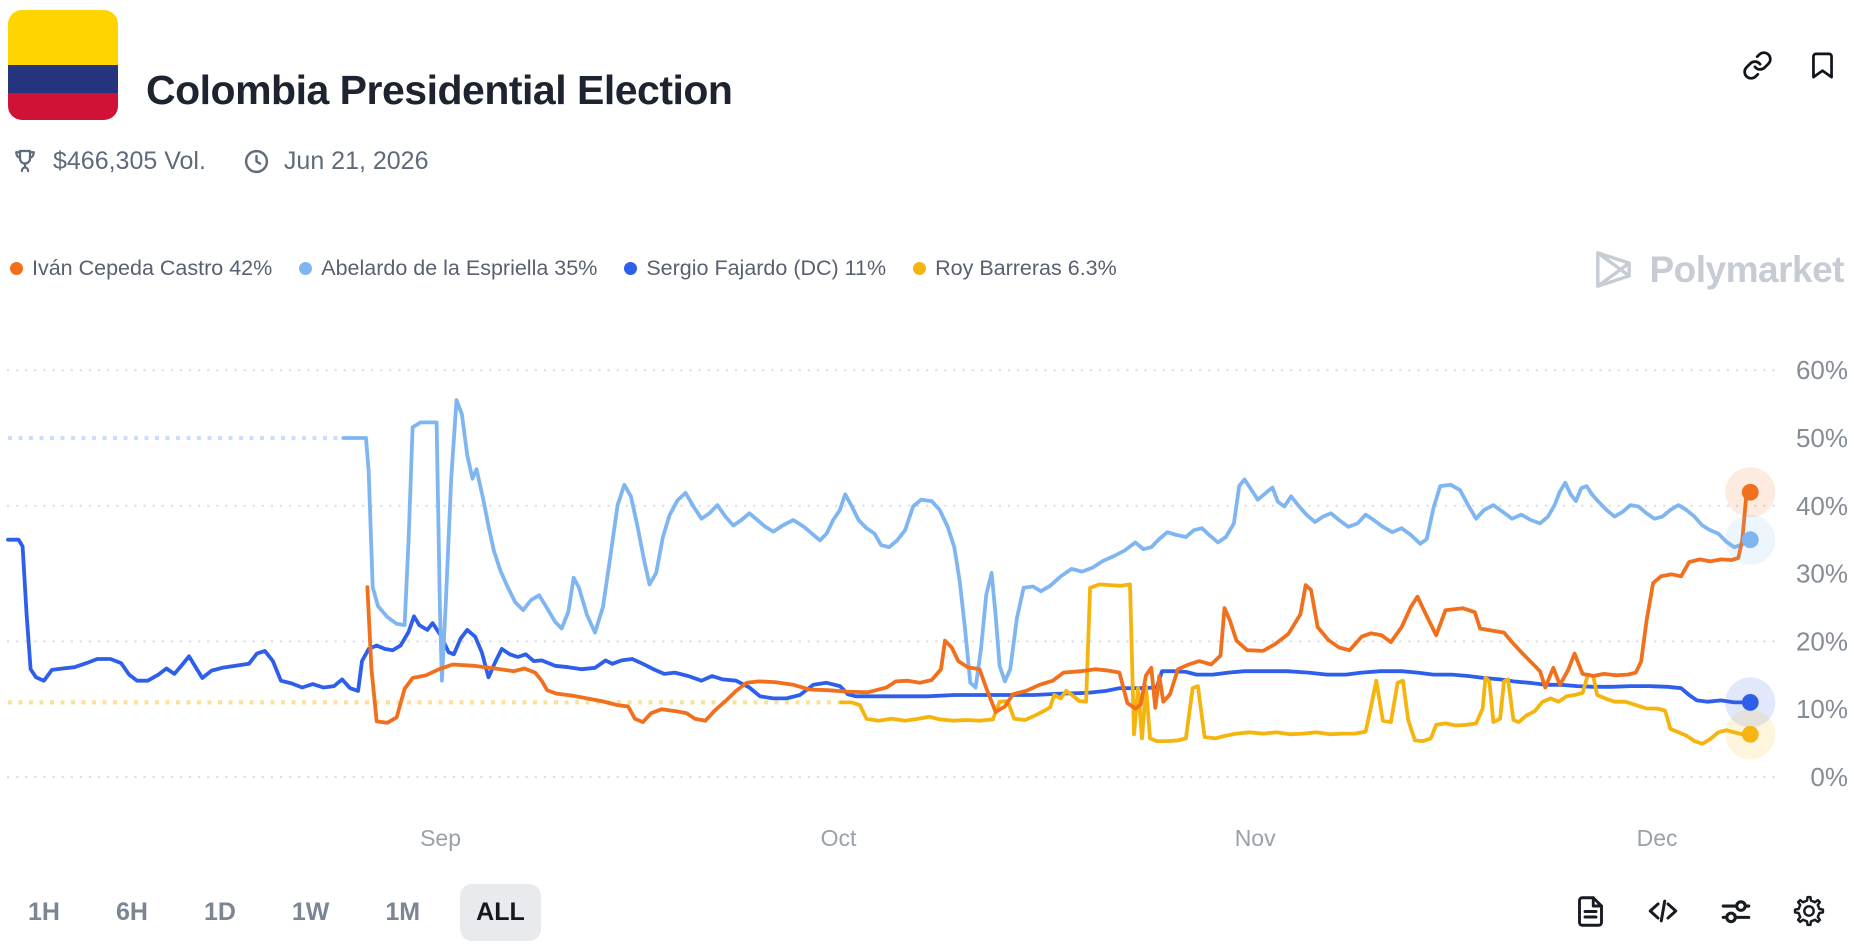 This screenshot has height=950, width=1854. I want to click on indicators-button, so click(1736, 911).